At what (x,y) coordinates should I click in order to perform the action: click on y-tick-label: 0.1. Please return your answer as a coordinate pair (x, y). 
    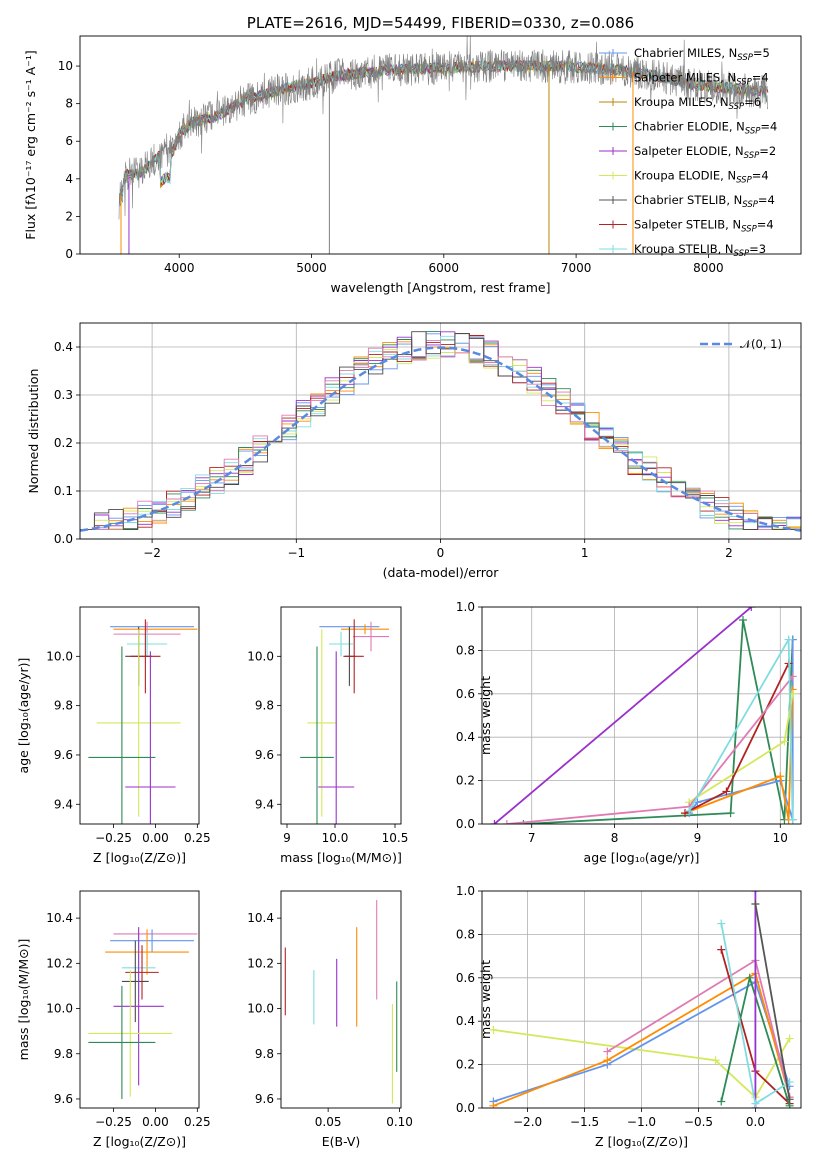
    Looking at the image, I should click on (63, 491).